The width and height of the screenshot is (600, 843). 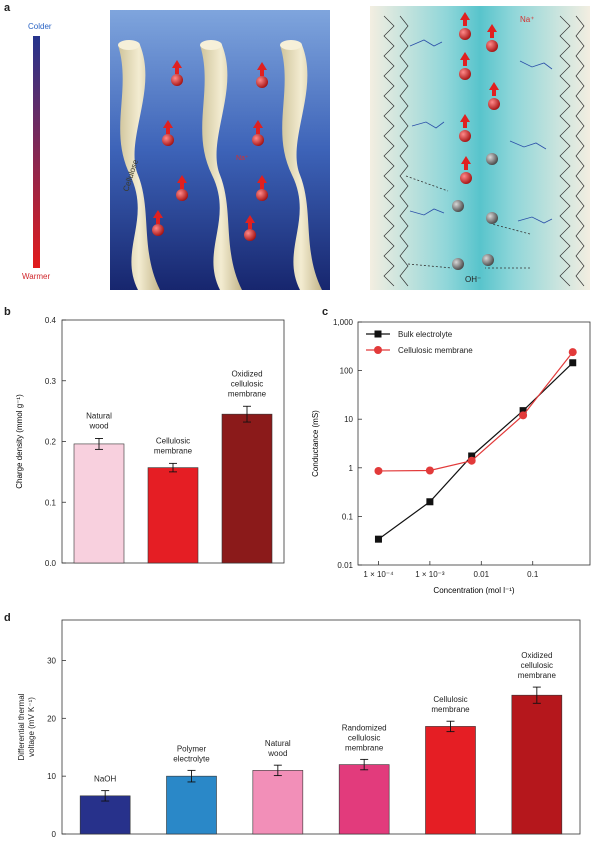 I want to click on chart-b-bar-label: Cellulosic membrane, so click(x=173, y=445).